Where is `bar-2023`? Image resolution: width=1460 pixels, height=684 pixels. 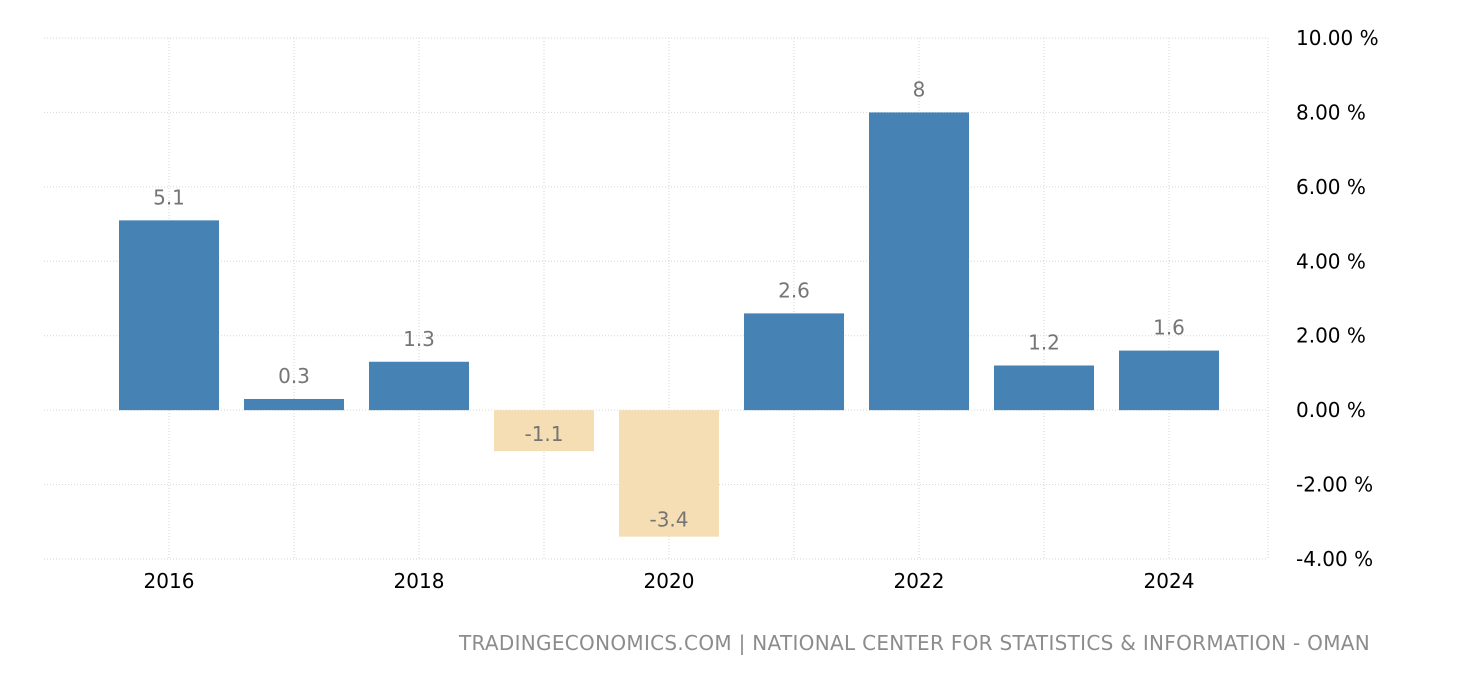 bar-2023 is located at coordinates (1044, 388).